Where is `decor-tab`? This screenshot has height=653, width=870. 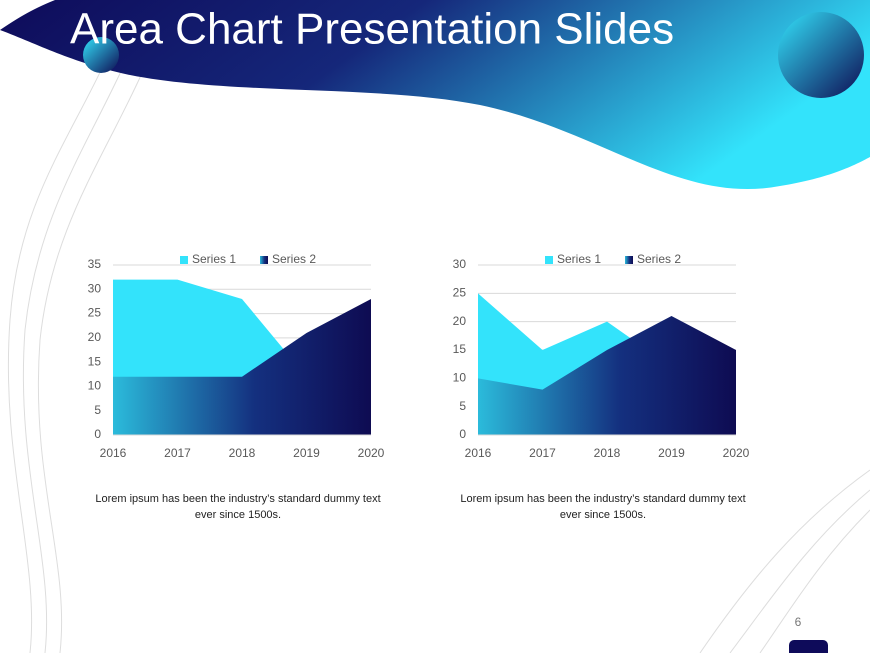 decor-tab is located at coordinates (808, 646).